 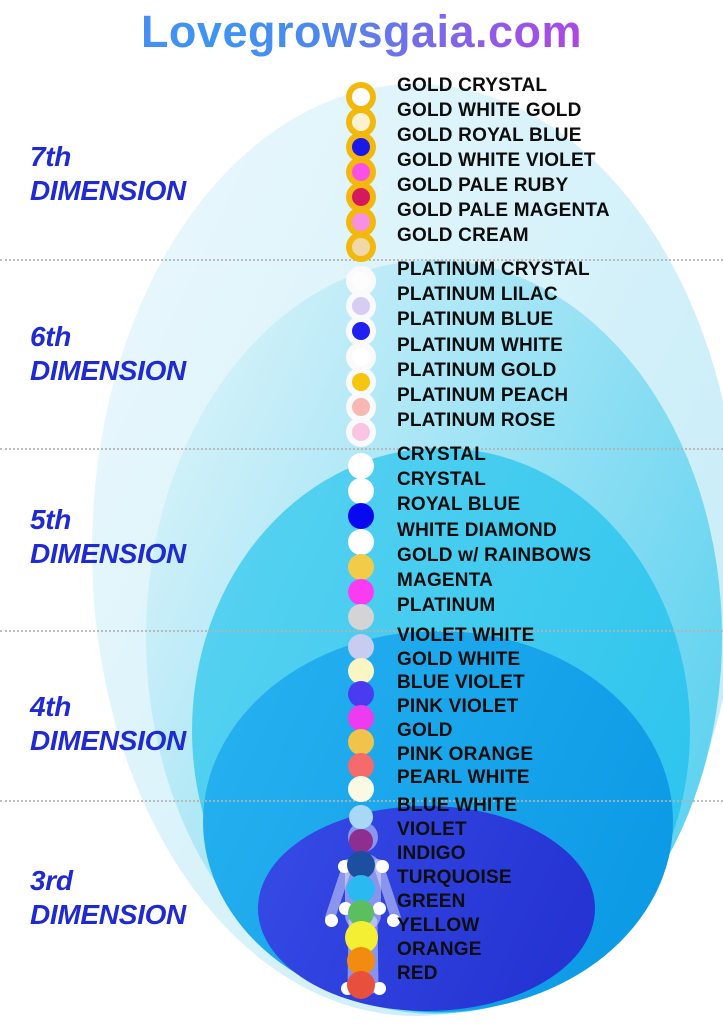 What do you see at coordinates (417, 973) in the screenshot?
I see `chakra-label: RED` at bounding box center [417, 973].